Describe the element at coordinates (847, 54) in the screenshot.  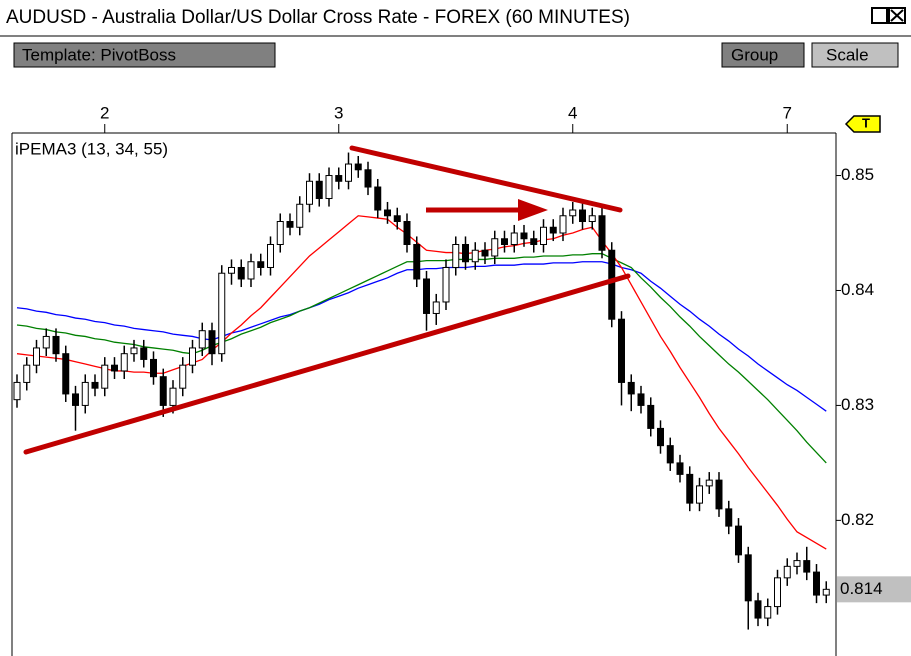
I see `scale-label: Scale` at that location.